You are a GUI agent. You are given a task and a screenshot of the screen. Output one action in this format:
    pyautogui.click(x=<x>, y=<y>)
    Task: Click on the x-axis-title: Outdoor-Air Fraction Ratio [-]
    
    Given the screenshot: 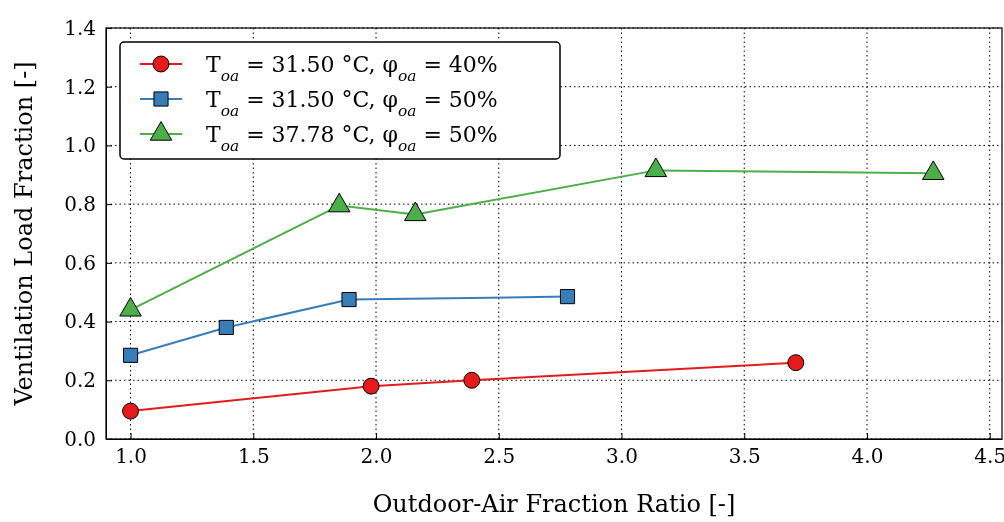 What is the action you would take?
    pyautogui.click(x=554, y=504)
    